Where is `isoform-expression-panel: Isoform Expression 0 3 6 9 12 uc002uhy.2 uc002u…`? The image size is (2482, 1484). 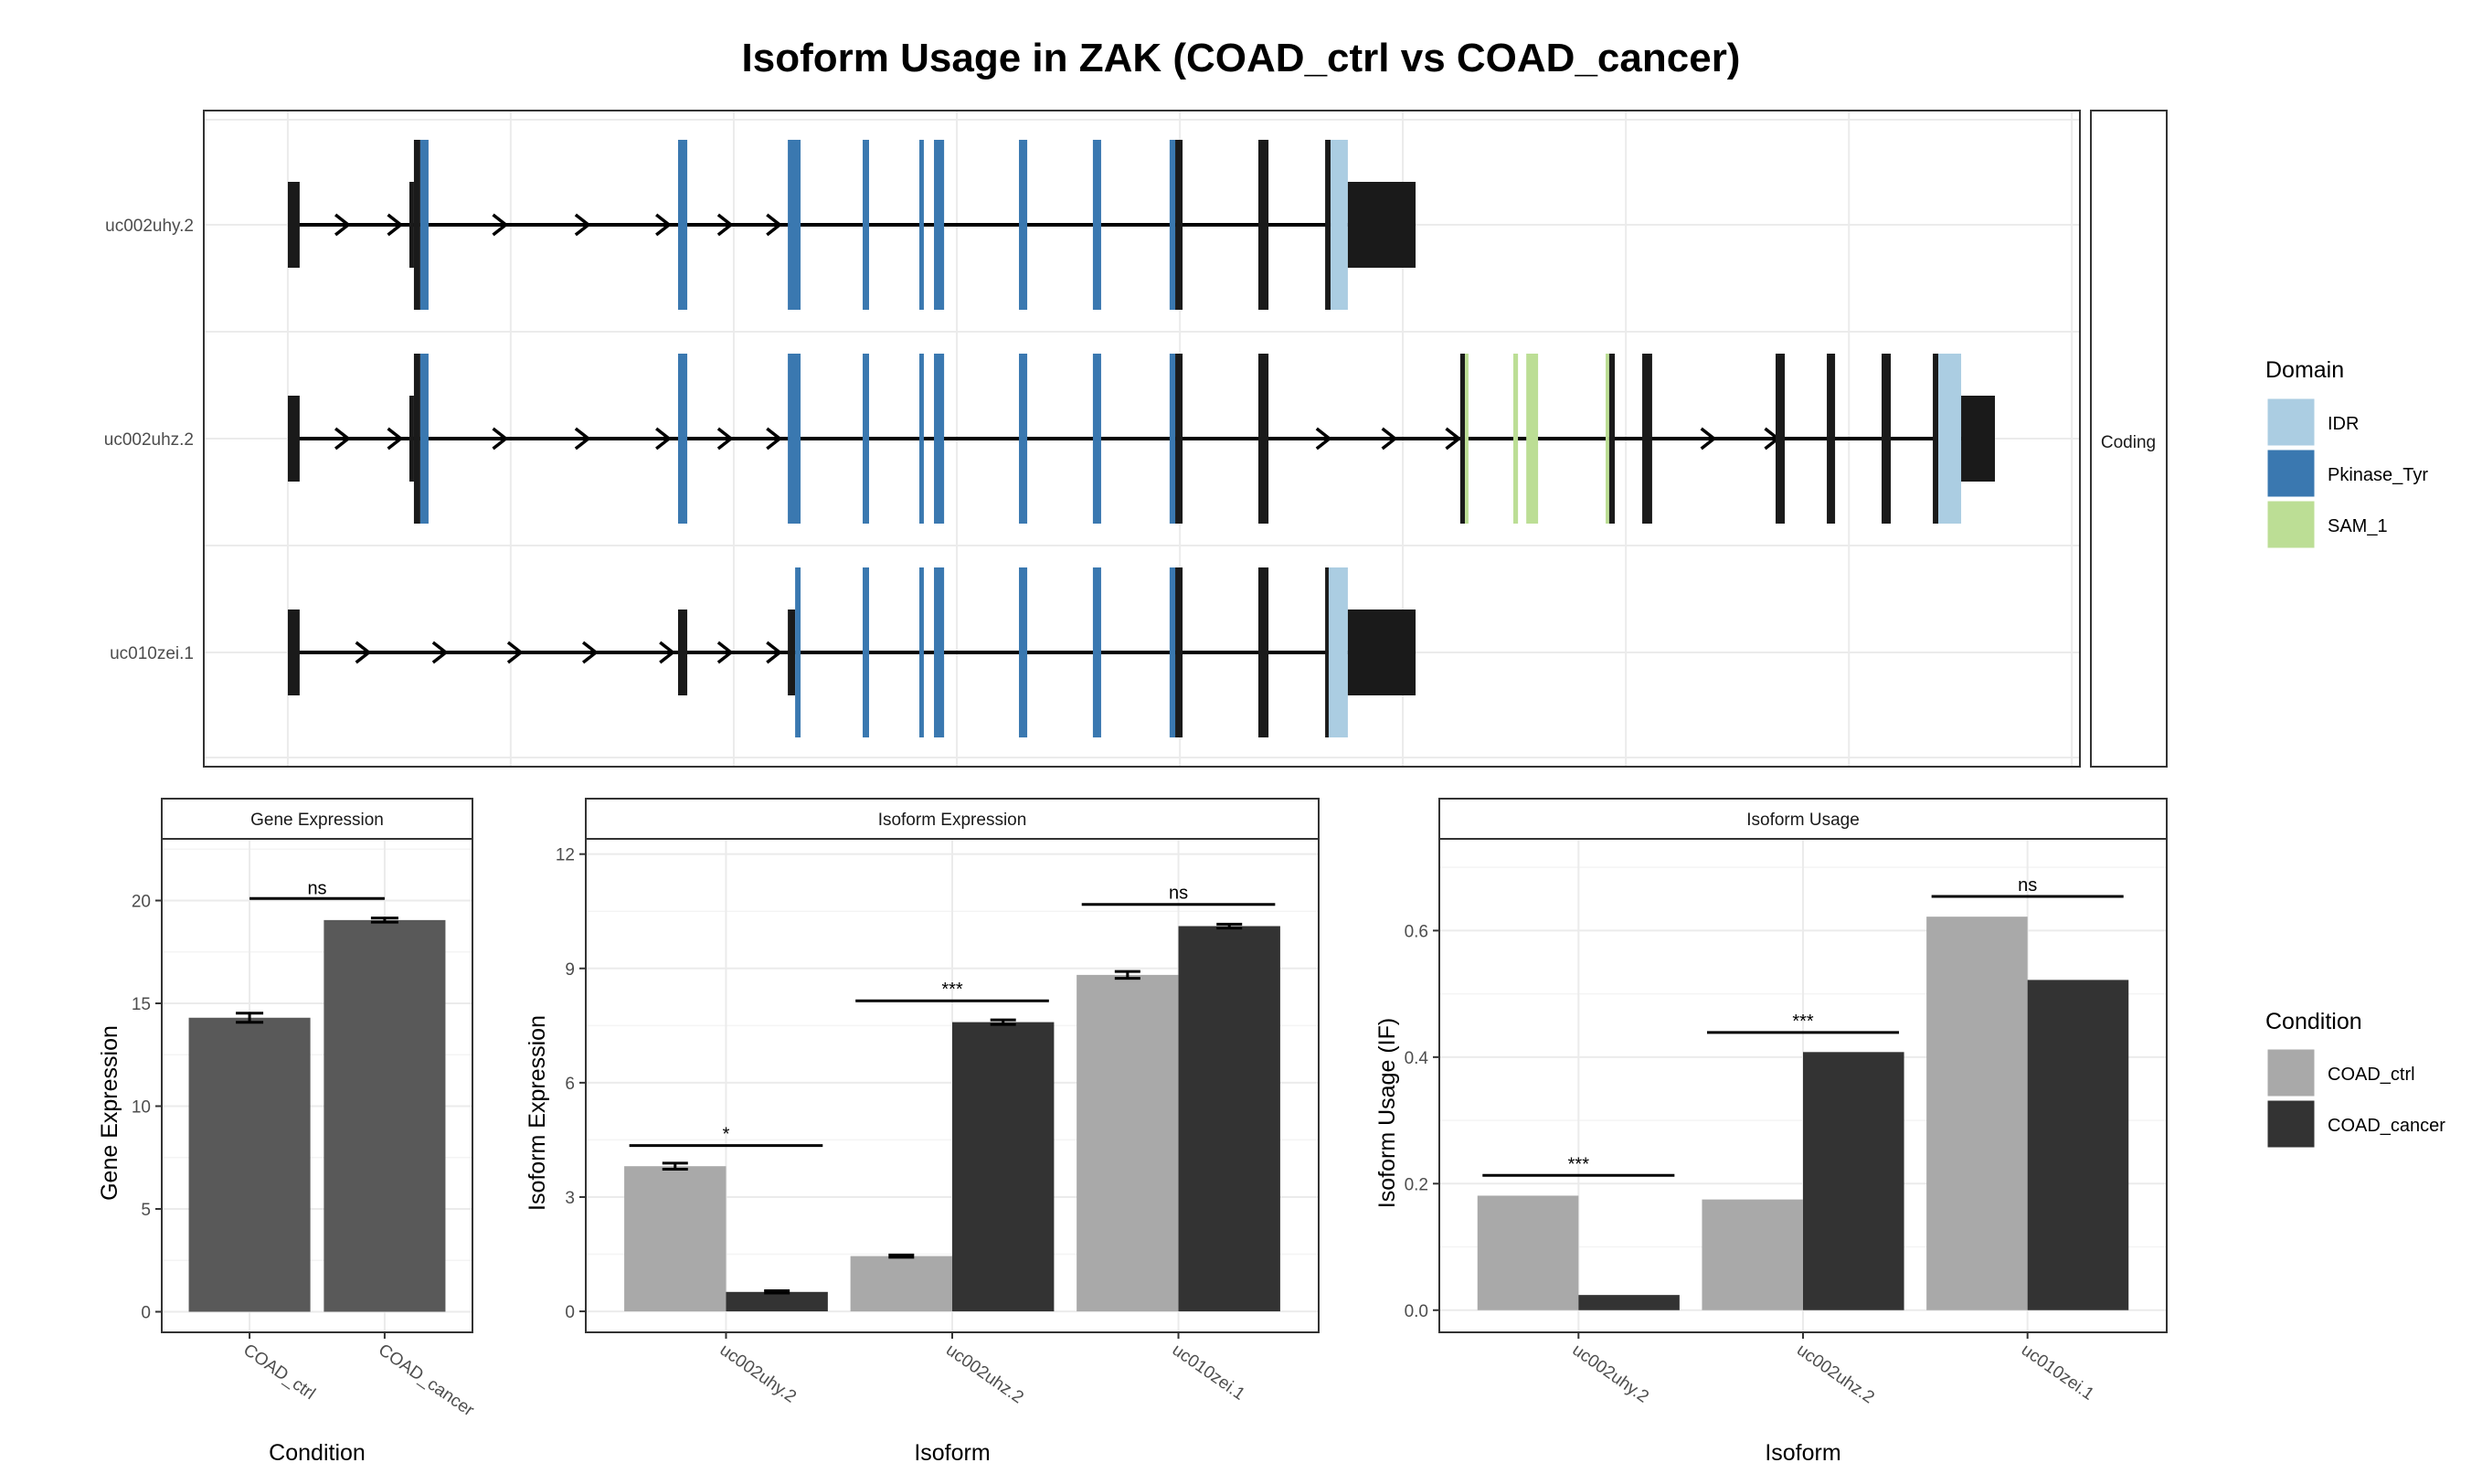
isoform-expression-panel: Isoform Expression 0 3 6 9 12 uc002uhy.2 uc002u… is located at coordinates (922, 1132).